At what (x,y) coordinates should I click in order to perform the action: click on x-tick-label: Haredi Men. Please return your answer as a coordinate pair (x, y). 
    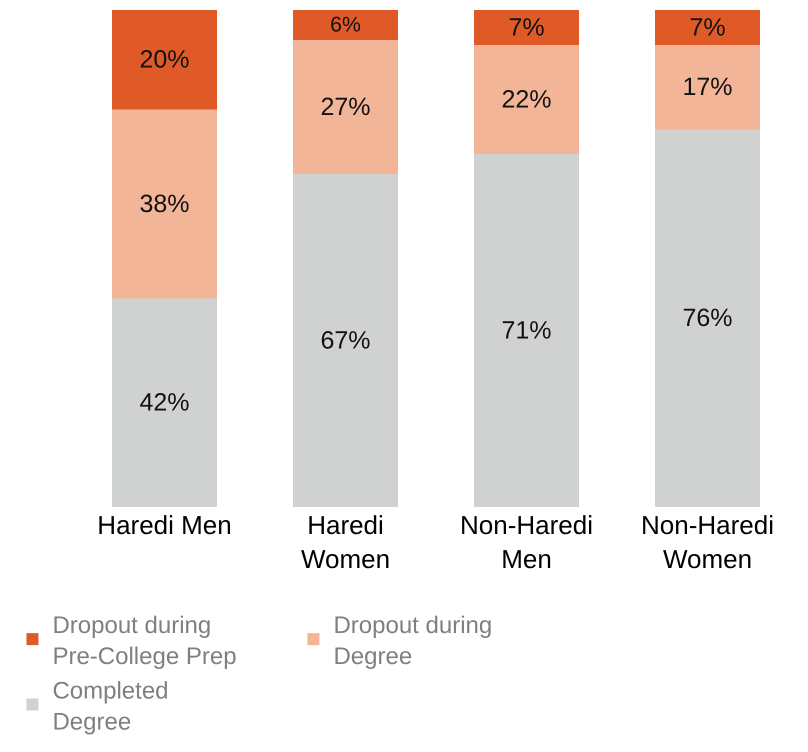
    Looking at the image, I should click on (164, 525).